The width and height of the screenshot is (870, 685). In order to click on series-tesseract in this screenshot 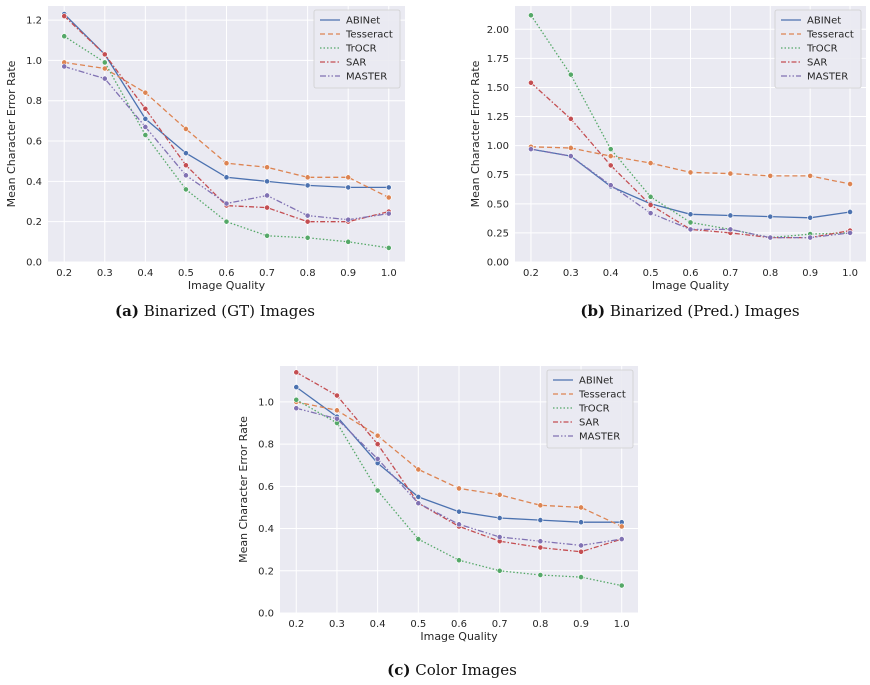, I will do `click(459, 464)`.